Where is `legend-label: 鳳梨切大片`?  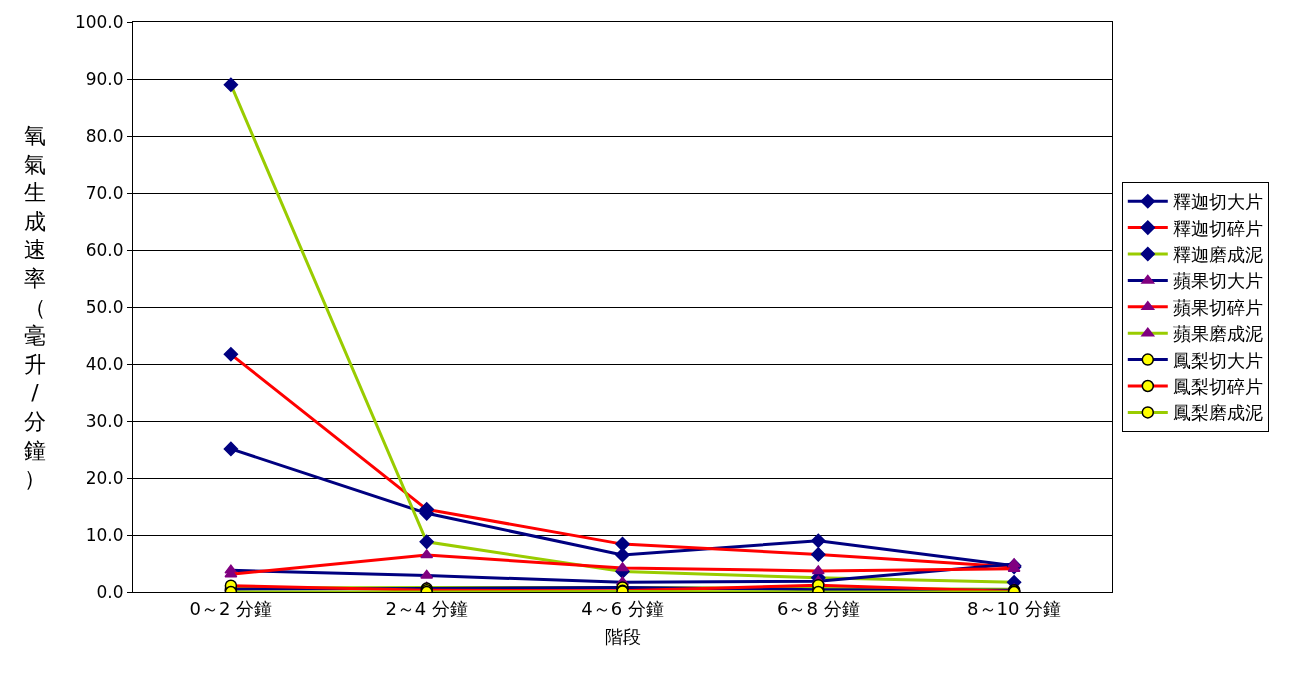
legend-label: 鳳梨切大片 is located at coordinates (1217, 360).